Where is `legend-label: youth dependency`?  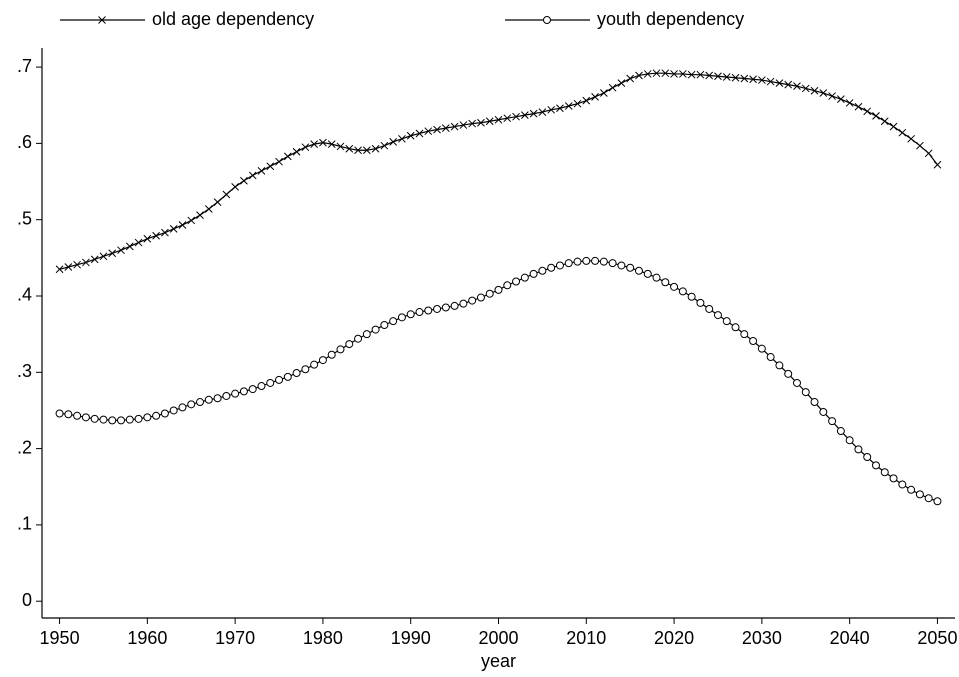 legend-label: youth dependency is located at coordinates (670, 19).